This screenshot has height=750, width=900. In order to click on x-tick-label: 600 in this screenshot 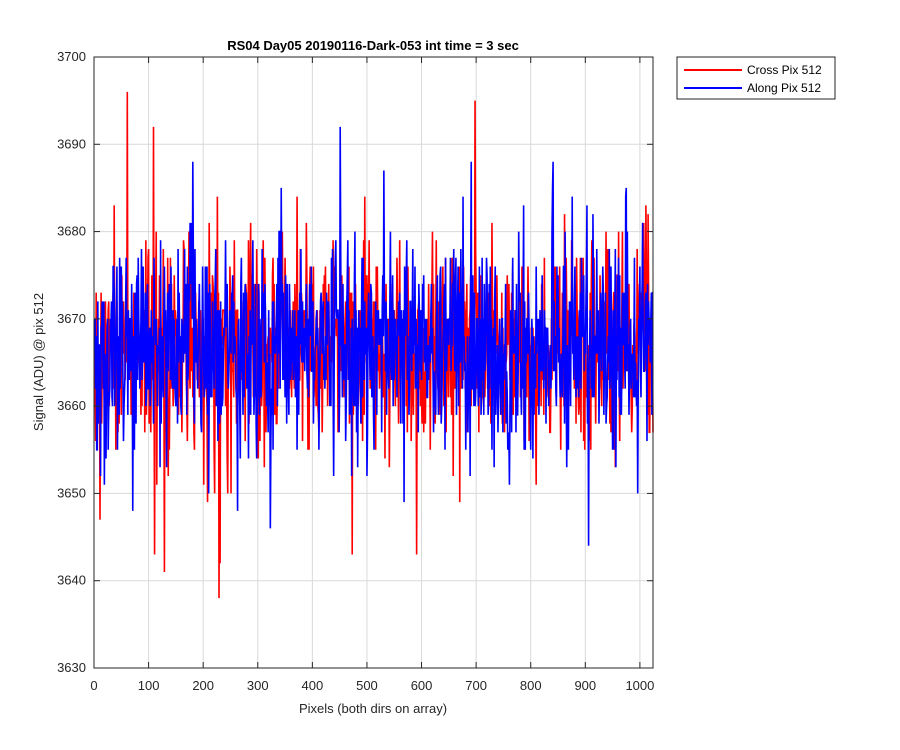, I will do `click(422, 685)`.